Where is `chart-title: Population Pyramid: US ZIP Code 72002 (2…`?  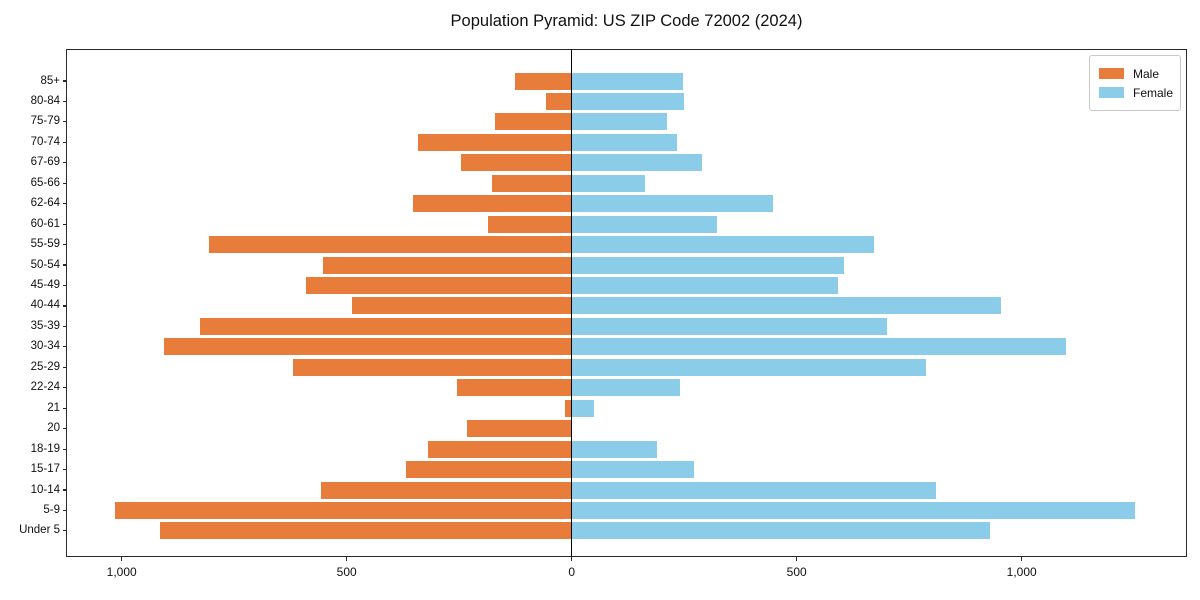 chart-title: Population Pyramid: US ZIP Code 72002 (2… is located at coordinates (626, 21).